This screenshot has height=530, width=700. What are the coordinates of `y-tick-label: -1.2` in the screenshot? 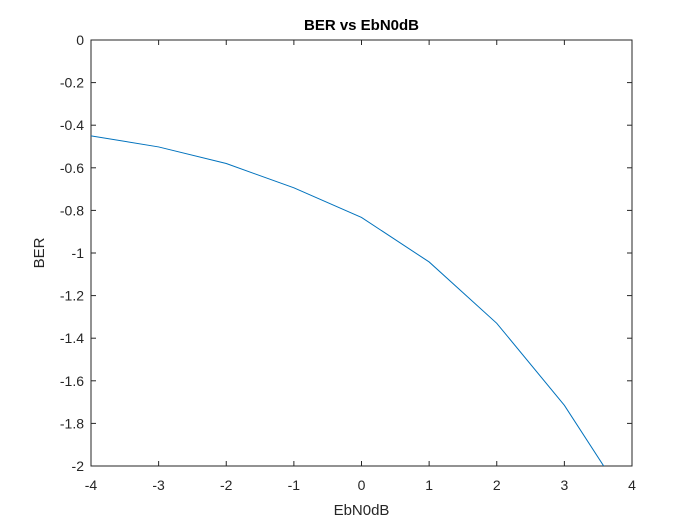 It's located at (72, 296).